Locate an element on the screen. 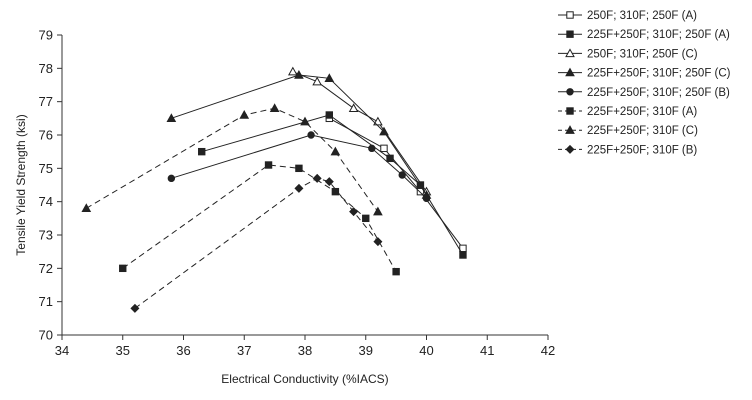  x-tick-label: 40 is located at coordinates (426, 350).